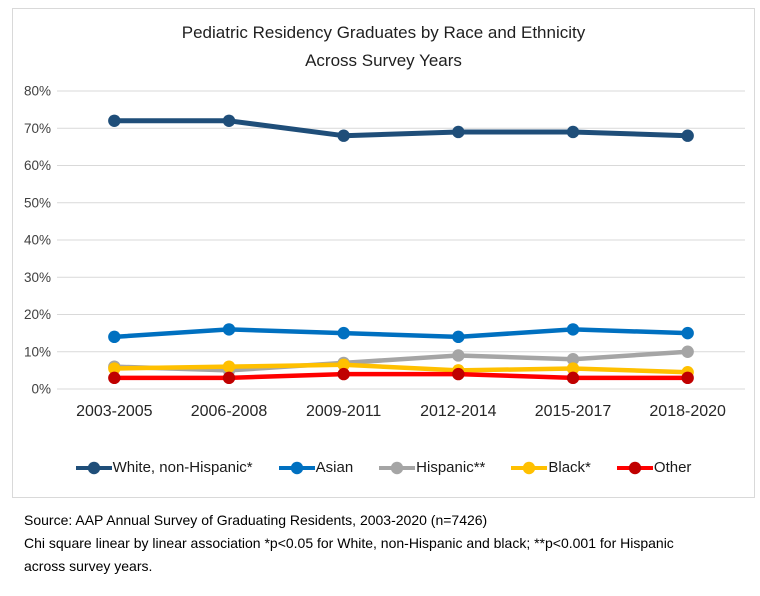  What do you see at coordinates (383, 60) in the screenshot?
I see `chart-title-line2: Across Survey Years` at bounding box center [383, 60].